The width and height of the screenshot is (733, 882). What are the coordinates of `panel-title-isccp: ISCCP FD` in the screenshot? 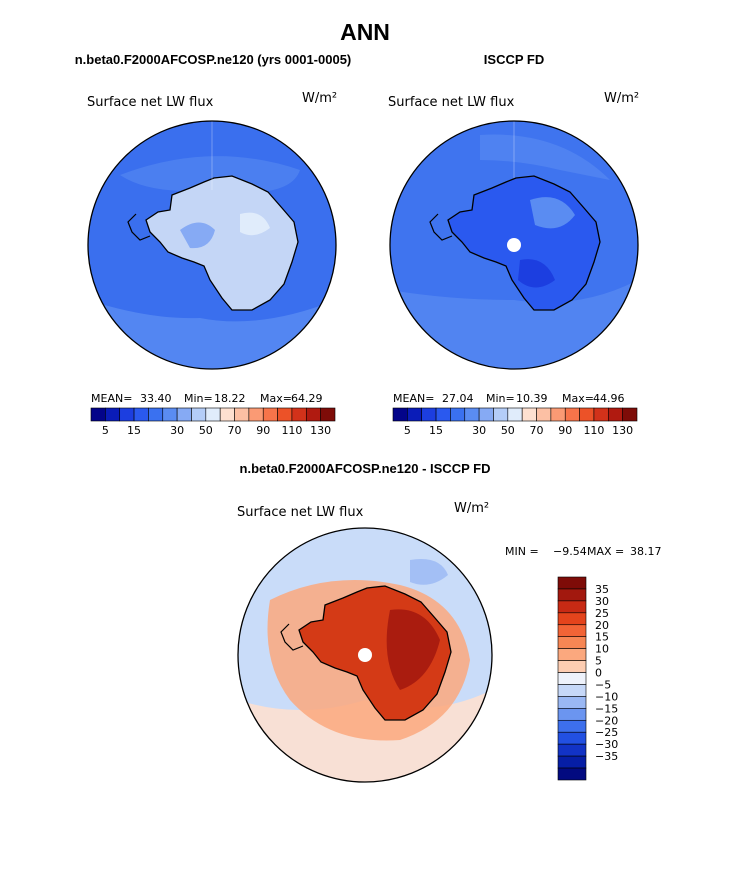 It's located at (514, 59).